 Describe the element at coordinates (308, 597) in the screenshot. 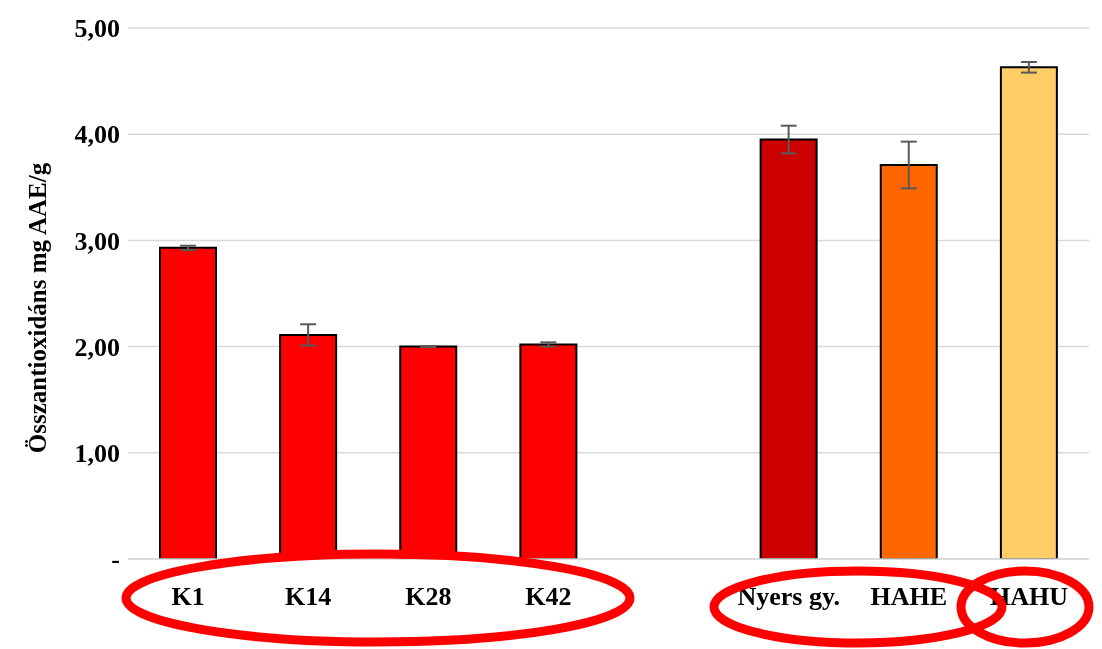

I see `x-tick-label: K14` at that location.